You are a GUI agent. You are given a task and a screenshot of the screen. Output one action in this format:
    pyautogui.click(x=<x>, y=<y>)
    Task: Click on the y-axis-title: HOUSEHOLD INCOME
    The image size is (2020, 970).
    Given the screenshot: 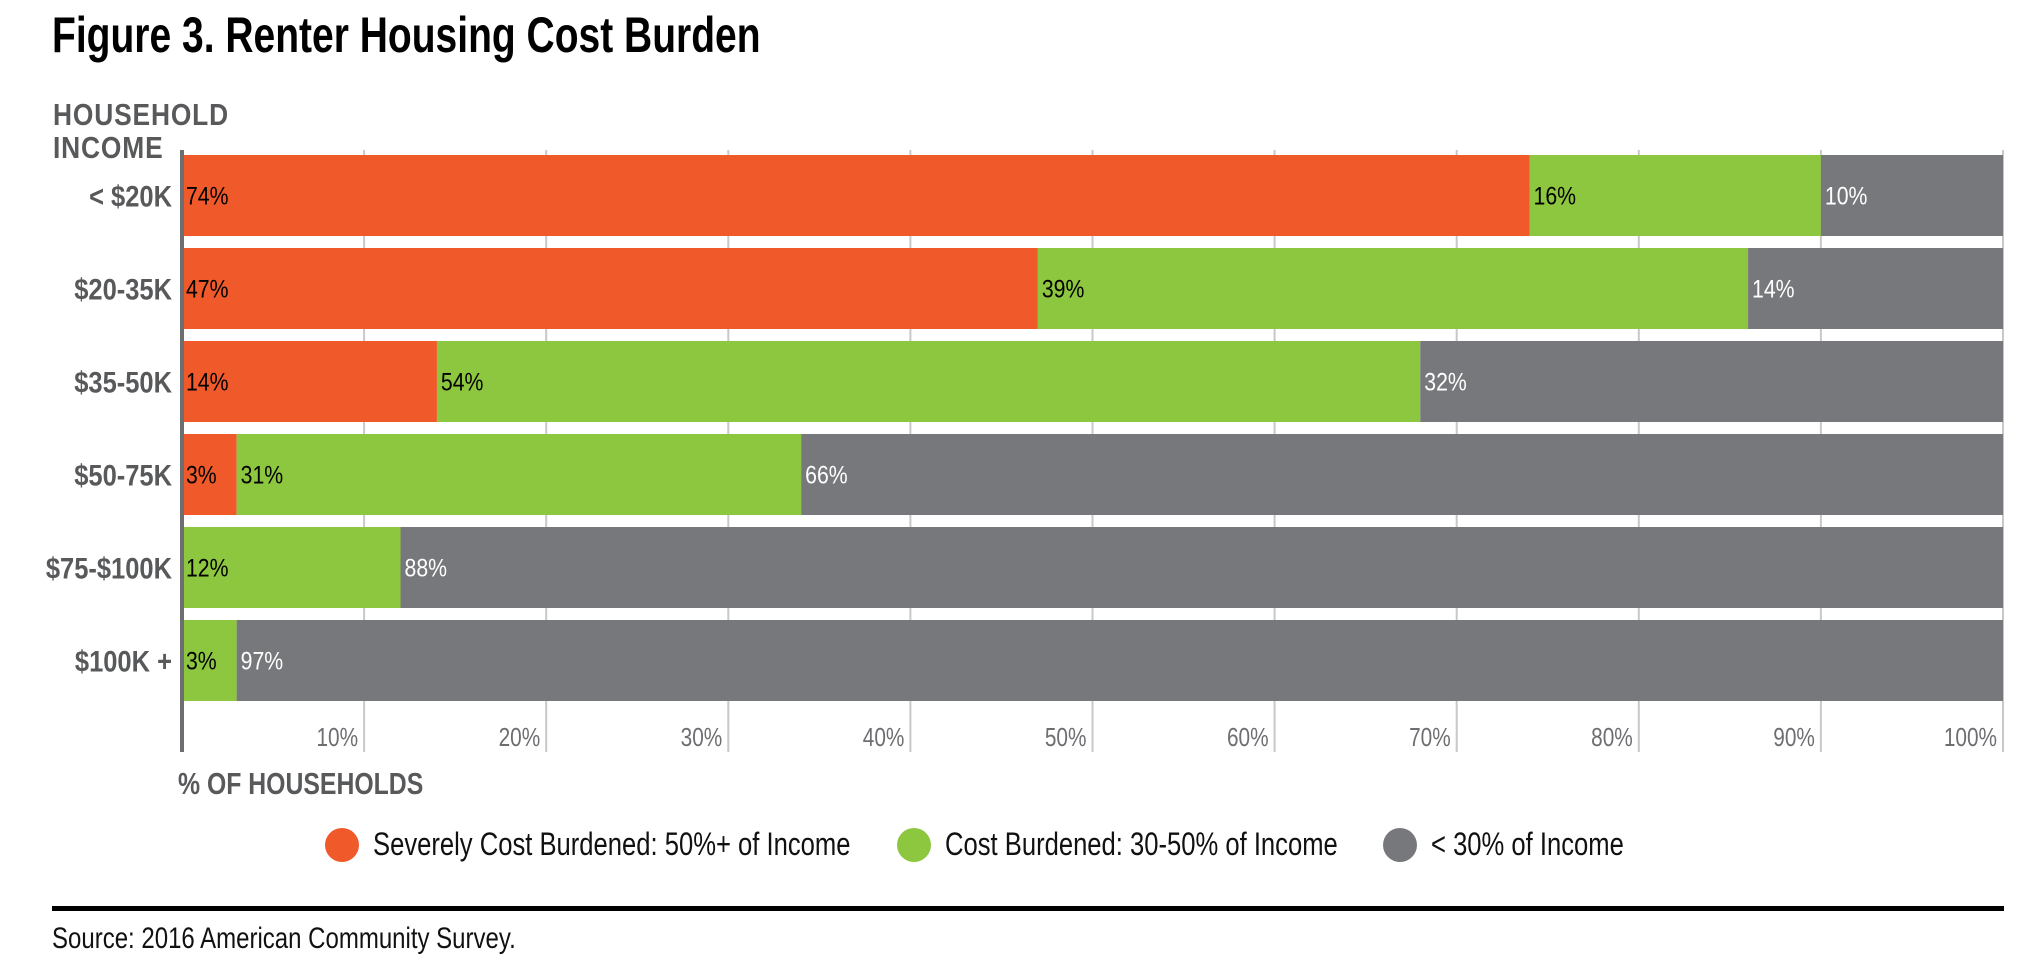 What is the action you would take?
    pyautogui.click(x=141, y=131)
    